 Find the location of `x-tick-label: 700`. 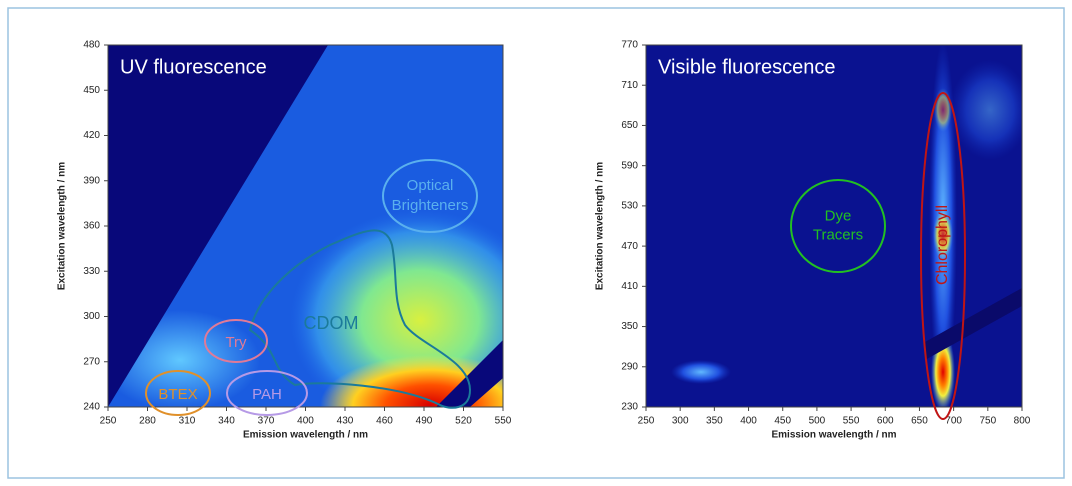

x-tick-label: 700 is located at coordinates (953, 421).